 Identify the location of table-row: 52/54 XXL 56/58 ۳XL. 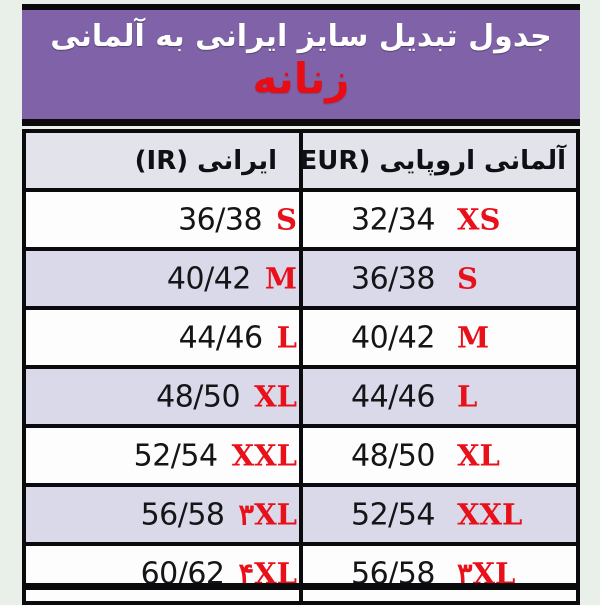
(301, 514).